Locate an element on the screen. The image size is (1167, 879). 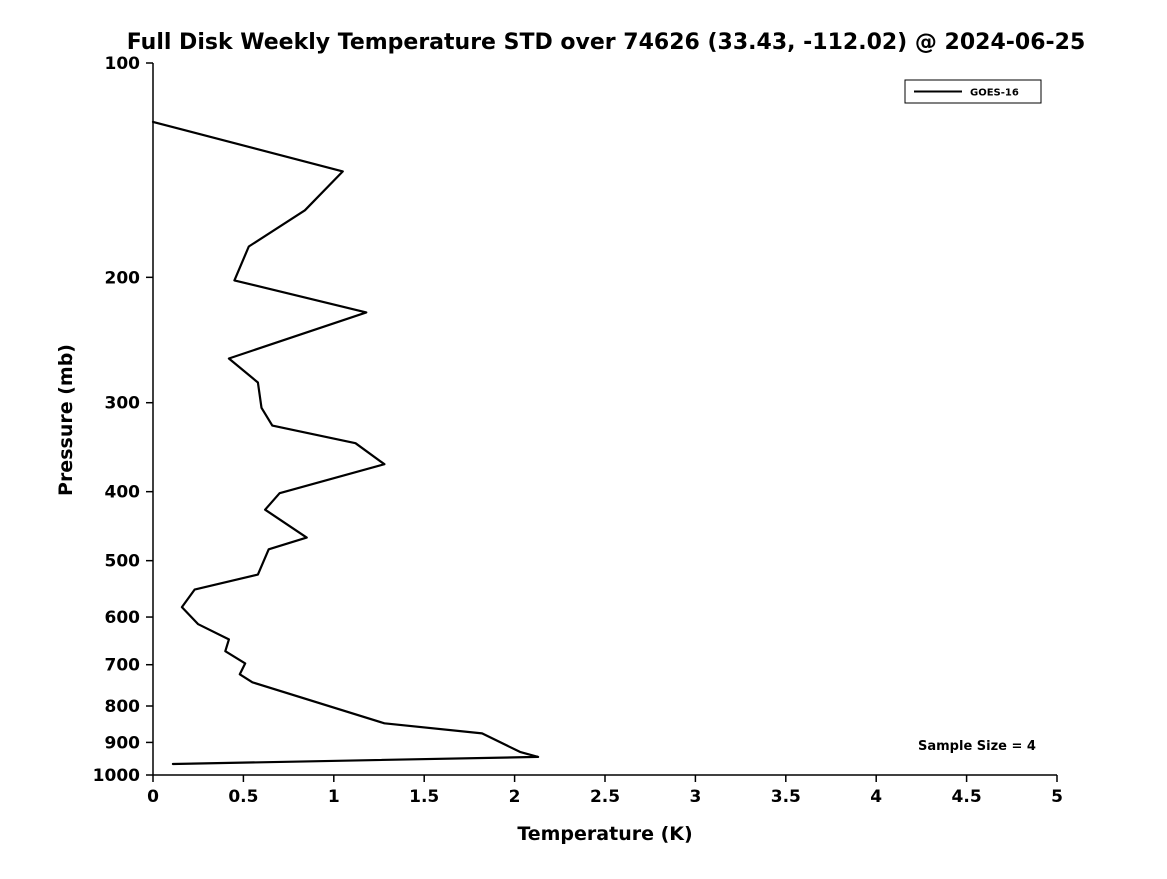
x-tick-label: 4 is located at coordinates (876, 797).